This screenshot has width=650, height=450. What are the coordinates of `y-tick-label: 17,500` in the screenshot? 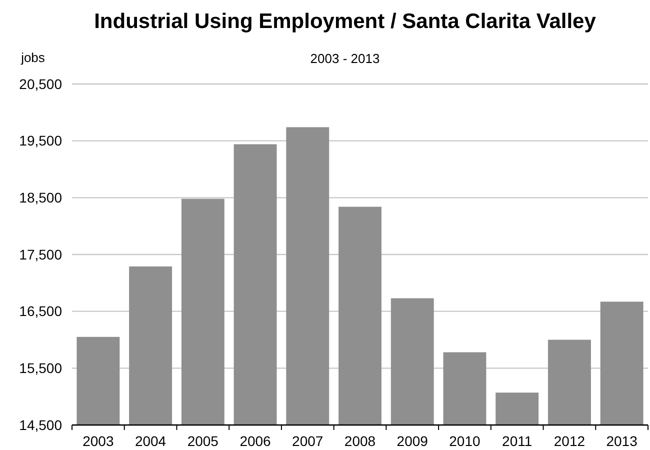 It's located at (40, 254).